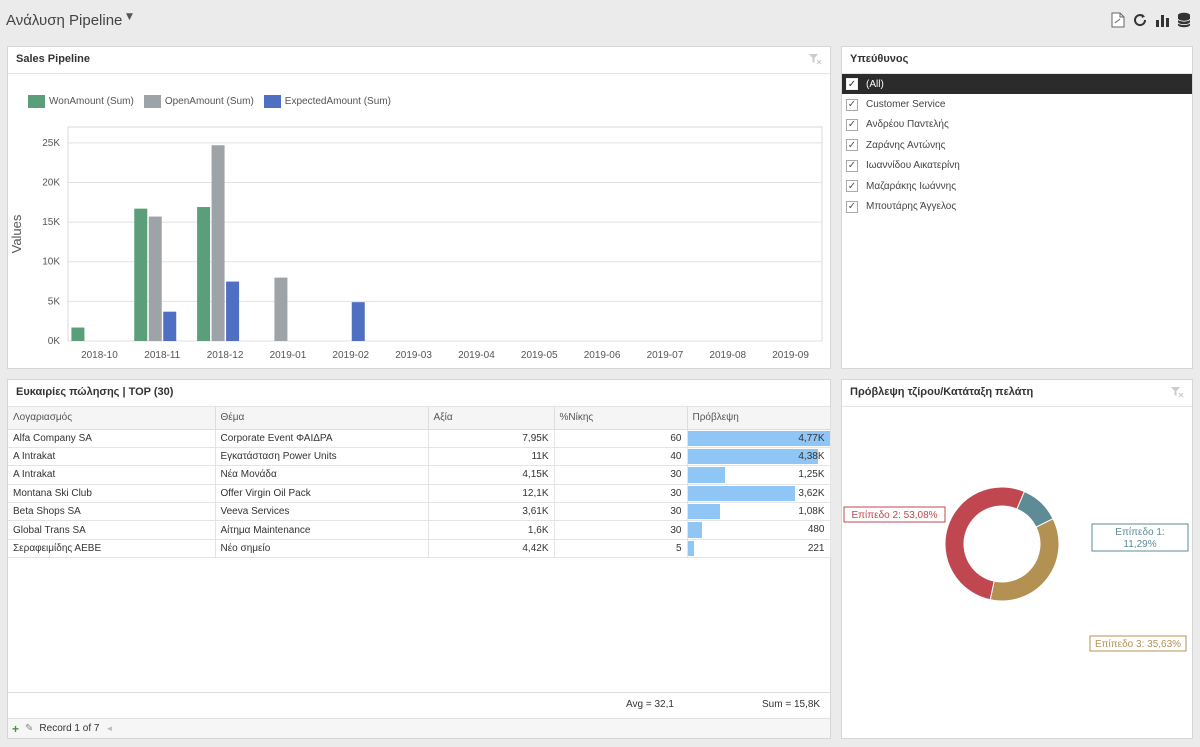 The height and width of the screenshot is (747, 1200). Describe the element at coordinates (759, 475) in the screenshot. I see `cell-forecast: 1,25K` at that location.